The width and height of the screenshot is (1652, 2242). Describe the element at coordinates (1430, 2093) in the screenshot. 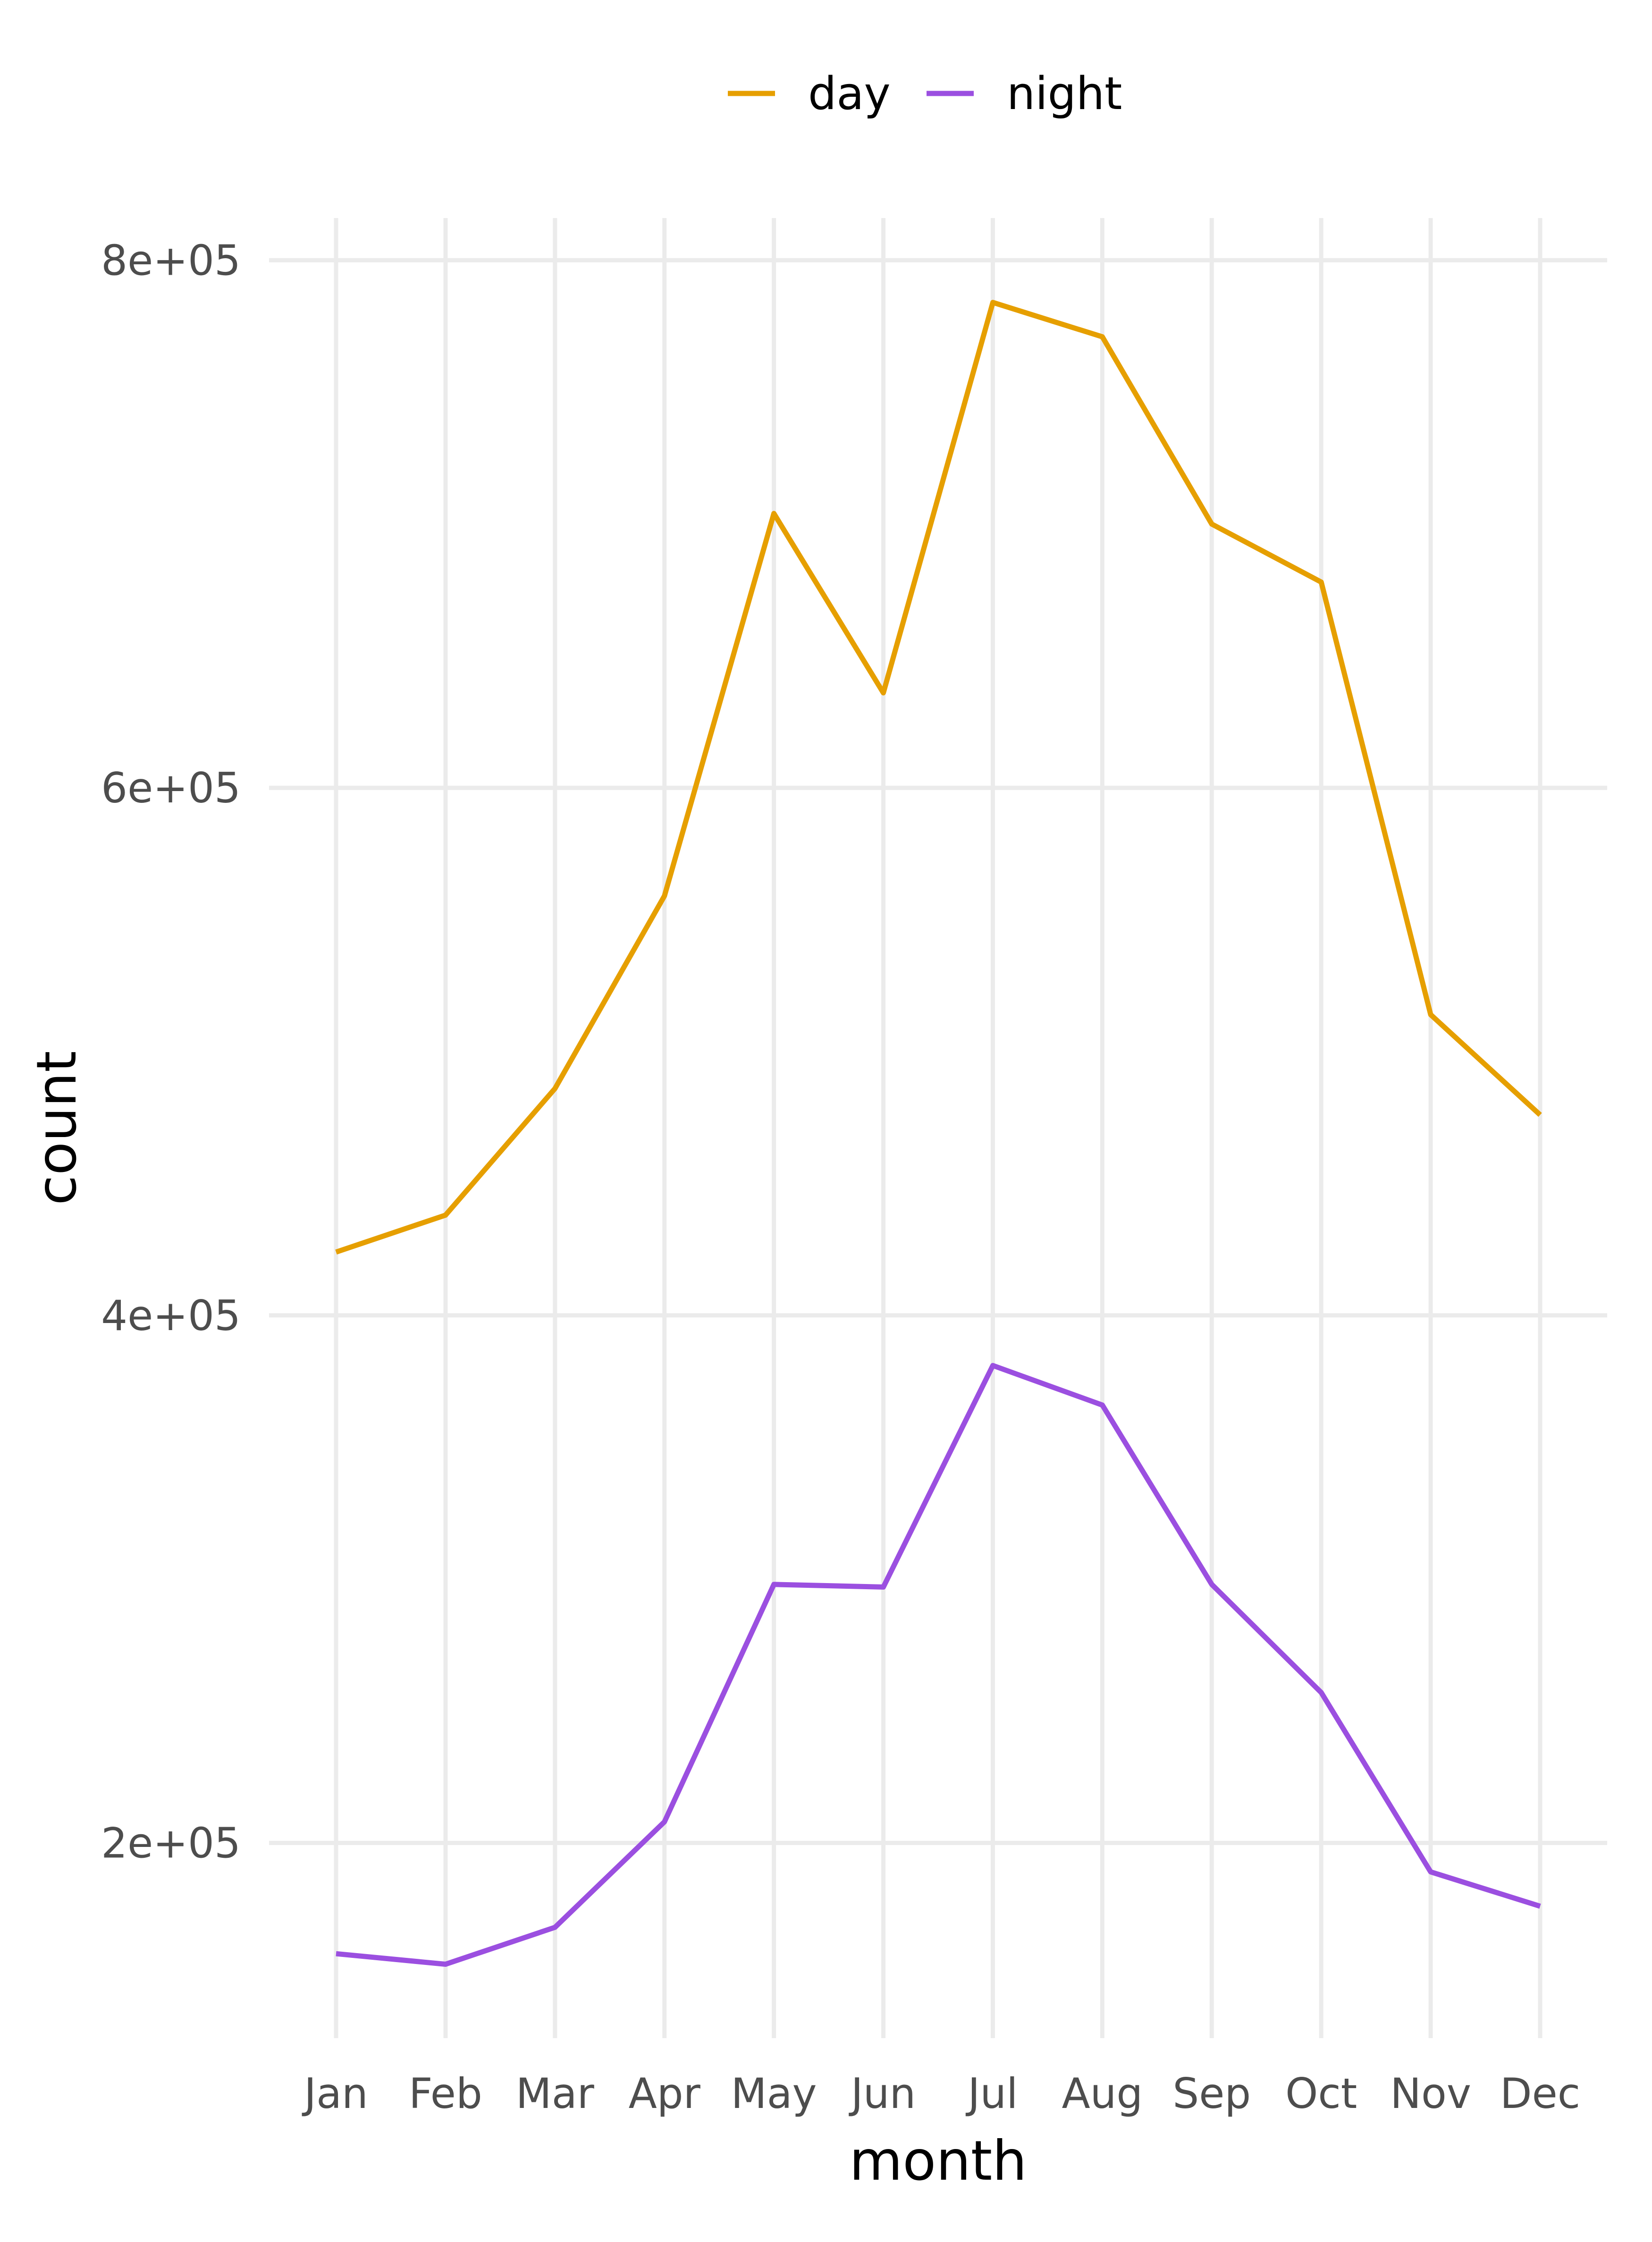

I see `x-tick-label: Nov` at that location.